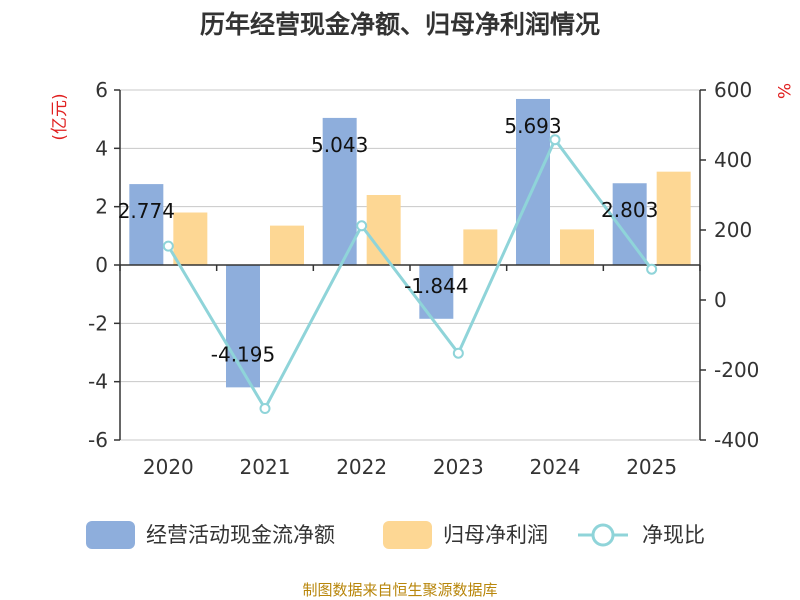 This screenshot has width=800, height=600. Describe the element at coordinates (101, 207) in the screenshot. I see `left-tick-label: 2` at that location.